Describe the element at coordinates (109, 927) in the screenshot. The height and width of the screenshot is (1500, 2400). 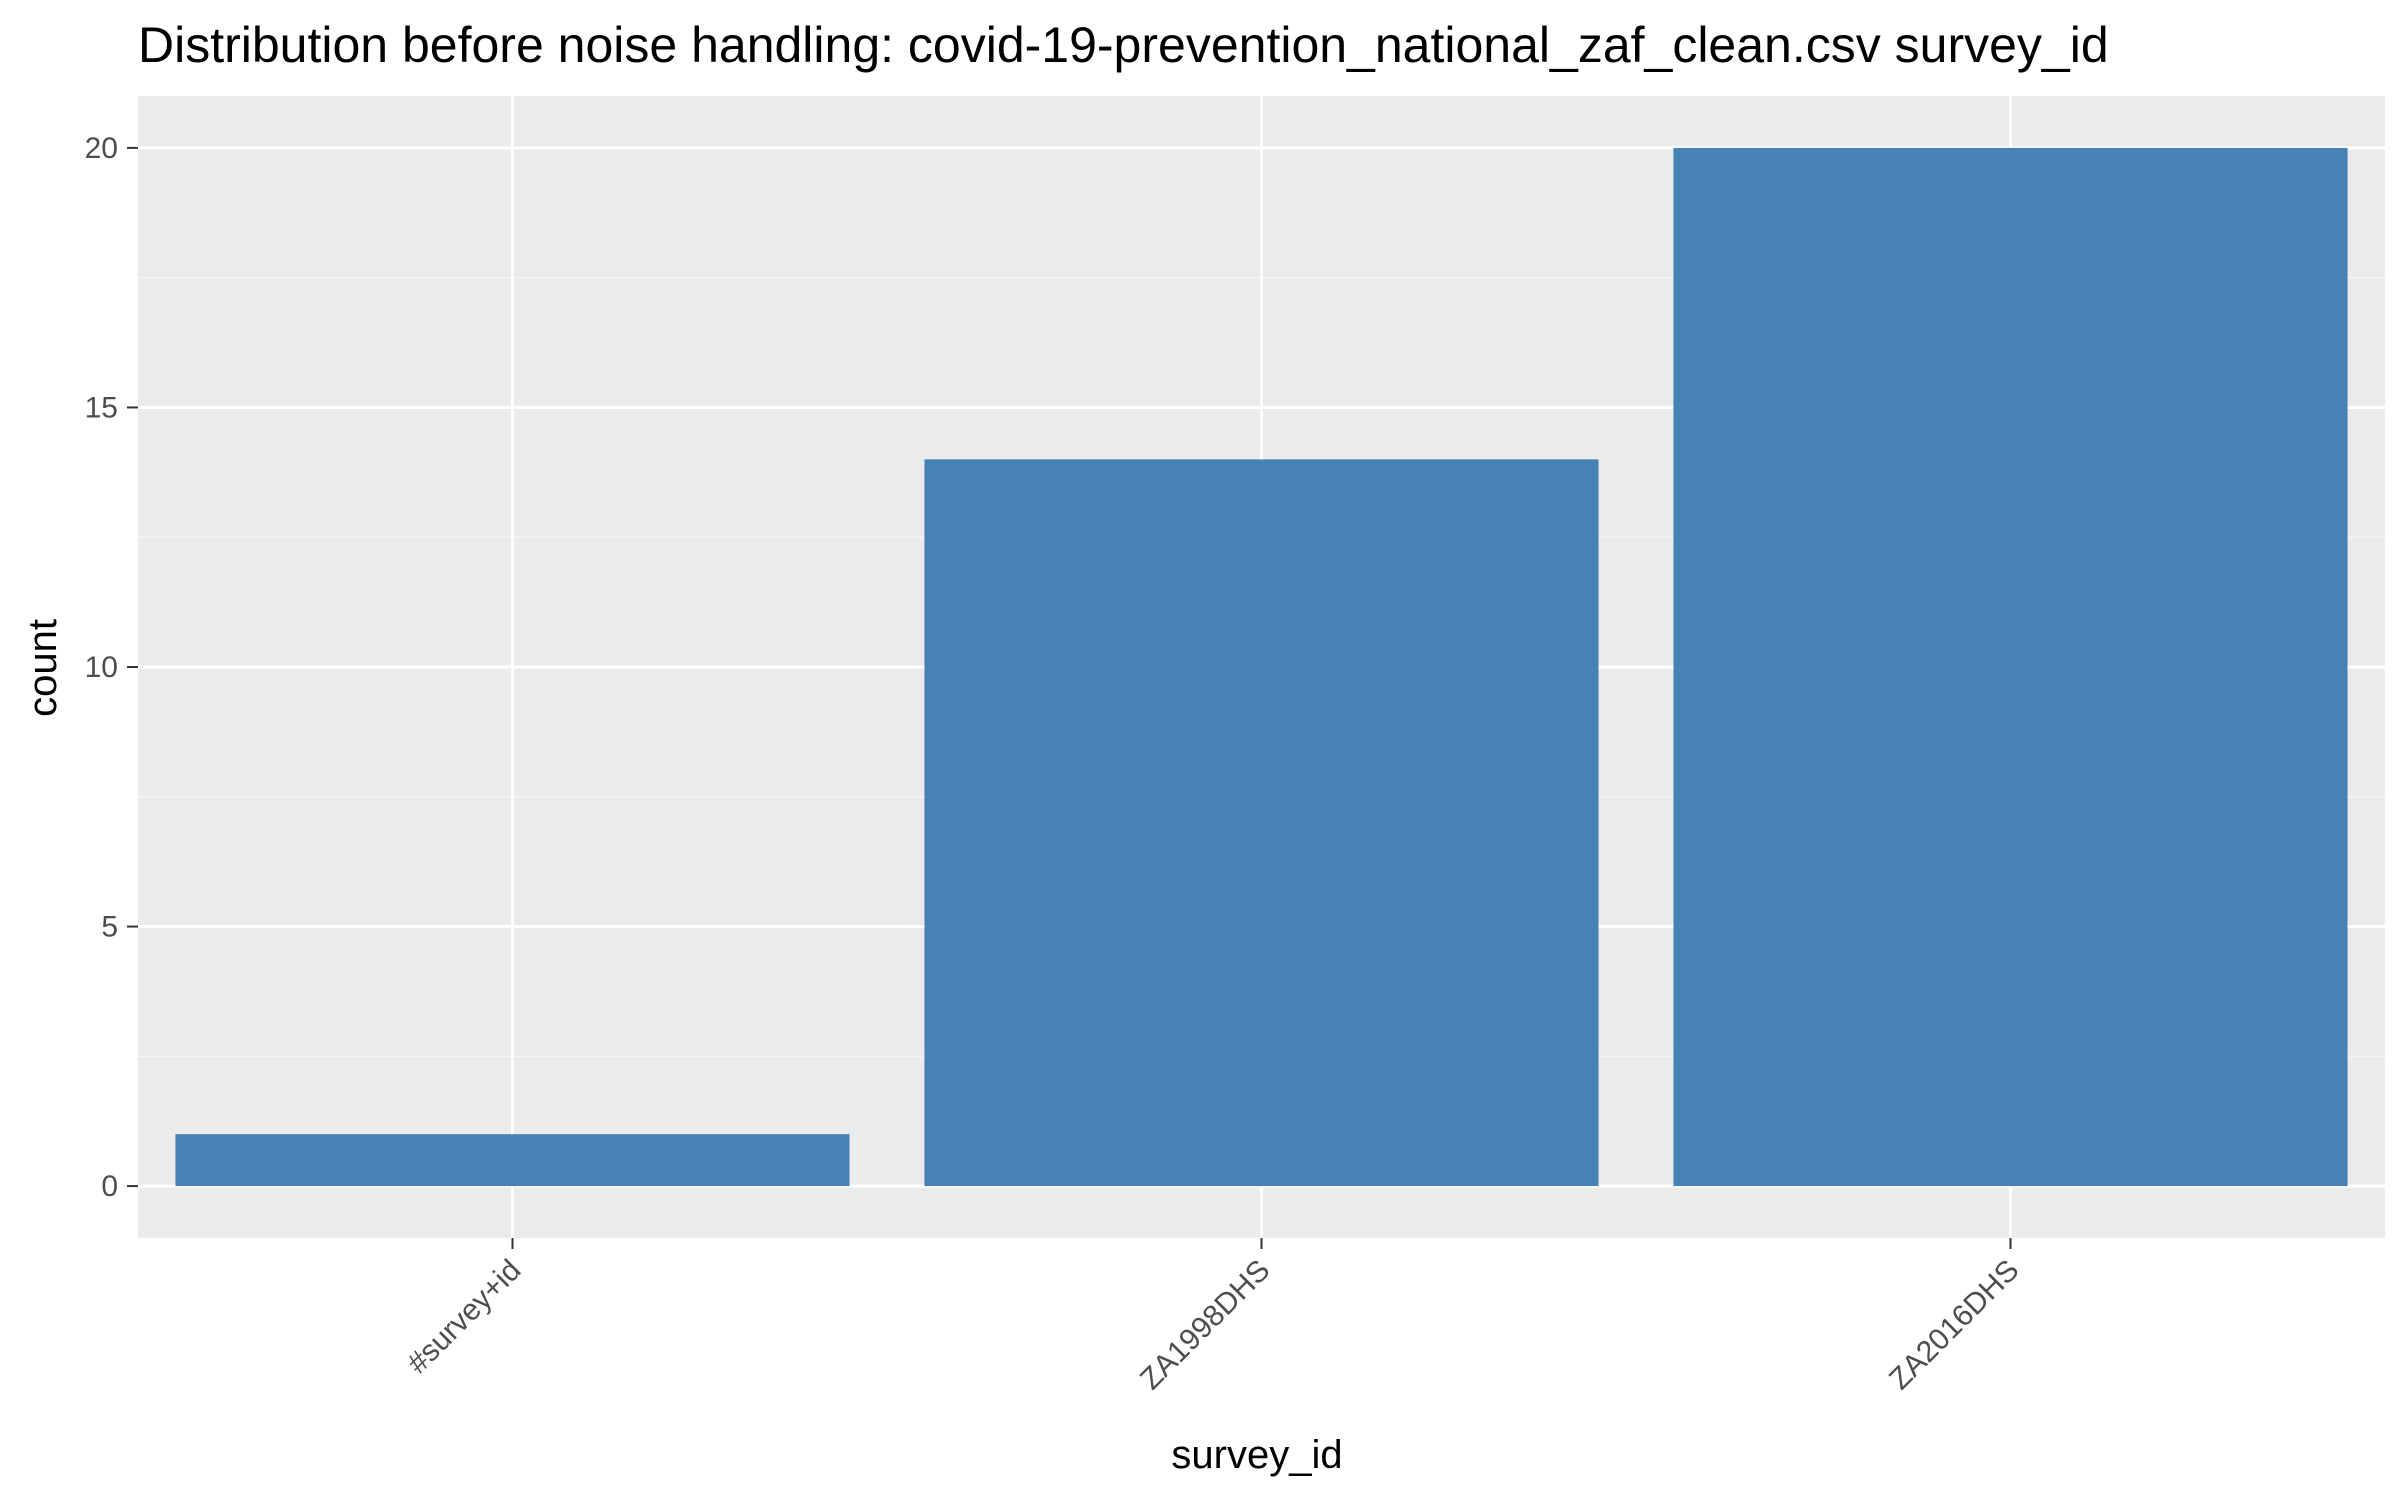
I see `y-tick-label: 5` at that location.